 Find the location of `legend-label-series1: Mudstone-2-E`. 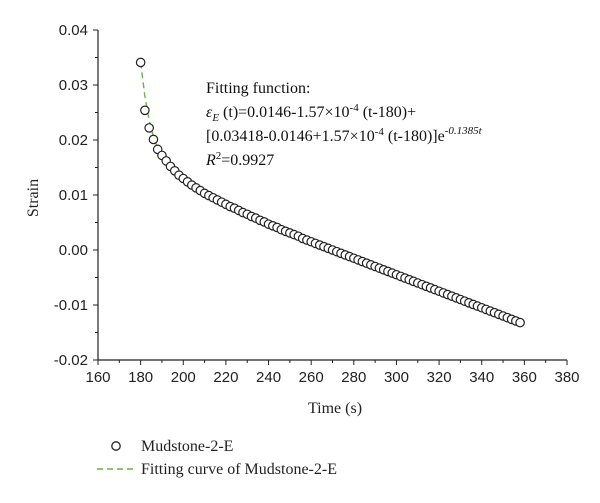

legend-label-series1: Mudstone-2-E is located at coordinates (187, 446).